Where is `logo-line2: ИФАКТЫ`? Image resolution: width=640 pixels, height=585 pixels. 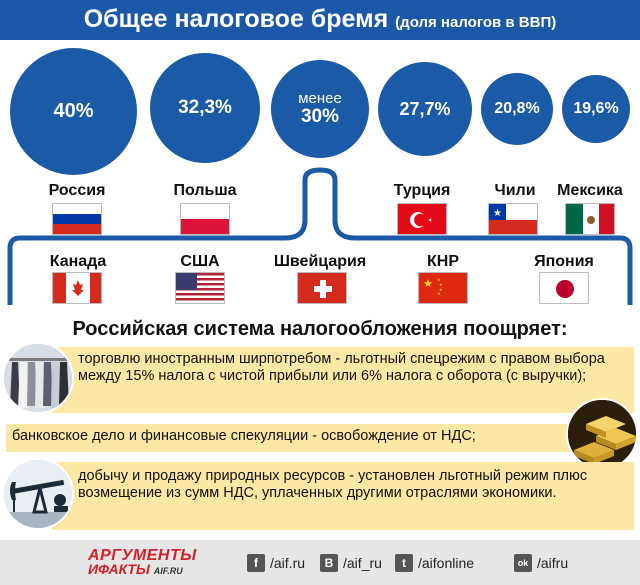 logo-line2: ИФАКТЫ is located at coordinates (119, 569).